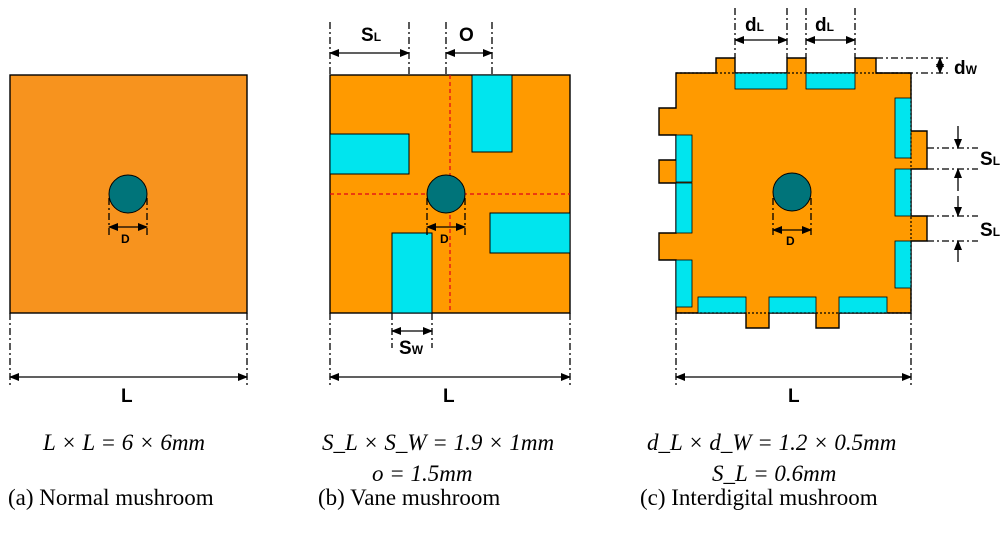 The image size is (1005, 541). What do you see at coordinates (990, 230) in the screenshot?
I see `SL2-label: SL` at bounding box center [990, 230].